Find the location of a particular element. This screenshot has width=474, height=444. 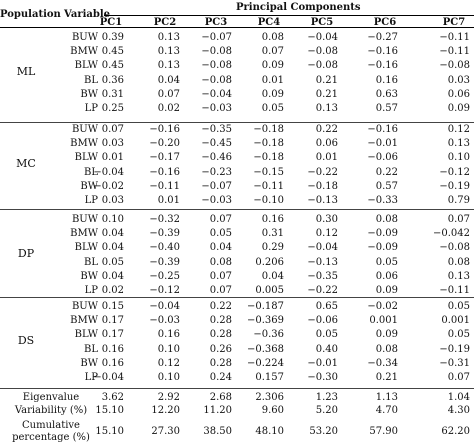

table-cell: −0.15 is located at coordinates (268, 172).